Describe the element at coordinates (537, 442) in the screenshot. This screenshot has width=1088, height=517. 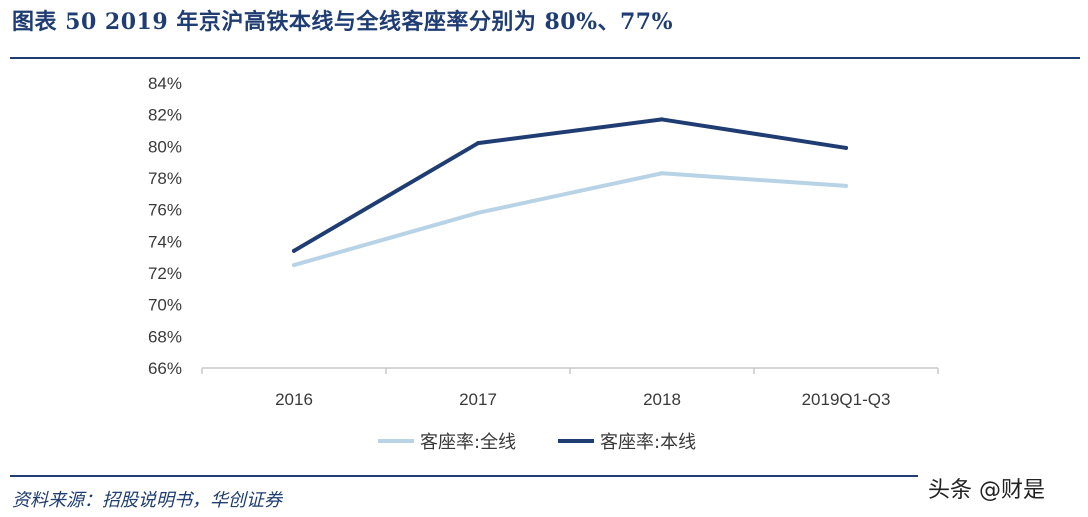
I see `legend: 客座率:全线 客座率:本线` at that location.